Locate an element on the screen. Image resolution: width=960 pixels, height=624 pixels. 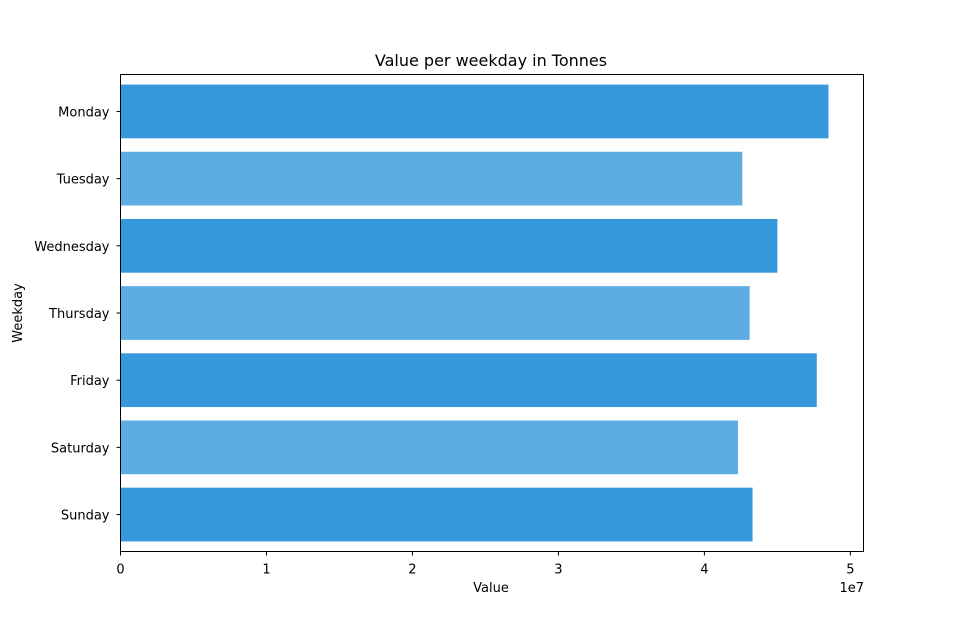
y-tick-label: Tuesday is located at coordinates (83, 180).